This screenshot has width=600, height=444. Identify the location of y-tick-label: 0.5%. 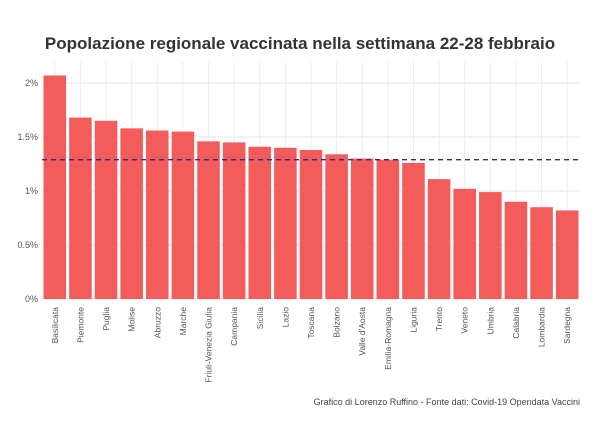
(27, 245).